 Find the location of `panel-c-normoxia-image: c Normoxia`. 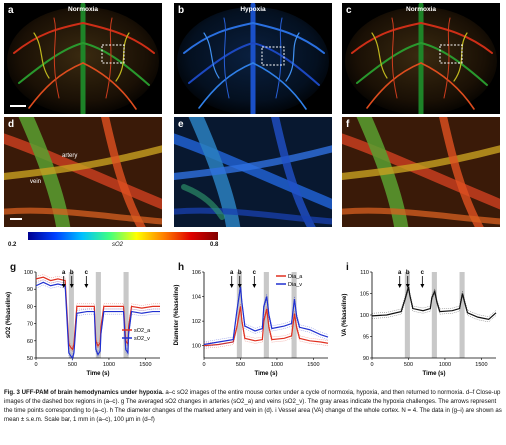

panel-c-normoxia-image: c Normoxia is located at coordinates (421, 58).